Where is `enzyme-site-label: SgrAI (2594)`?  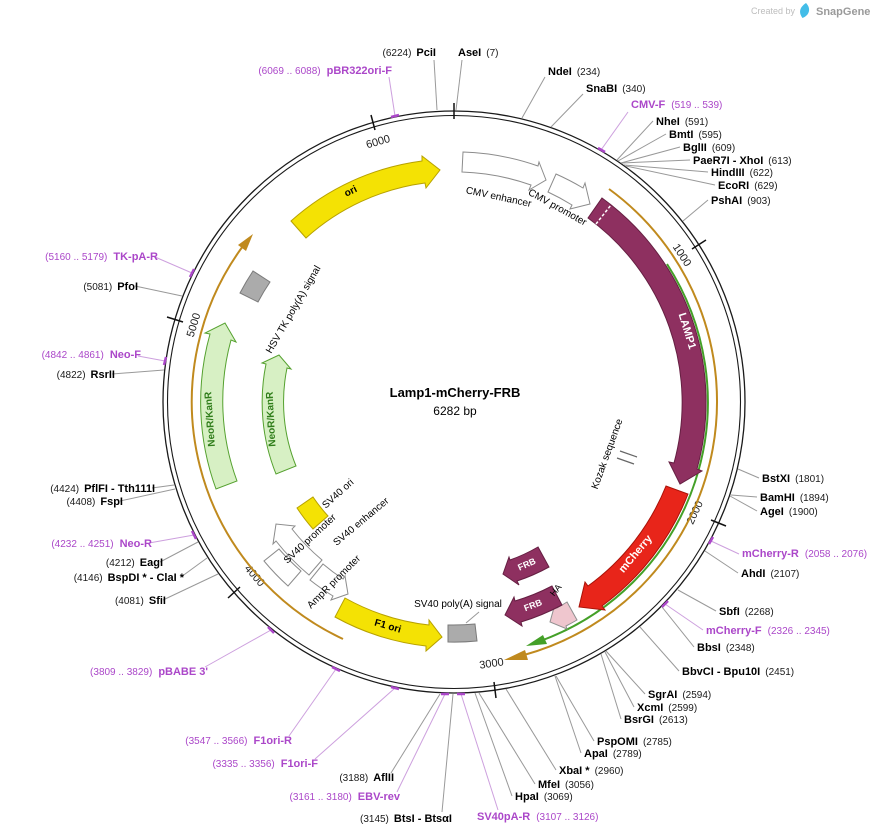
enzyme-site-label: SgrAI (2594) is located at coordinates (679, 695).